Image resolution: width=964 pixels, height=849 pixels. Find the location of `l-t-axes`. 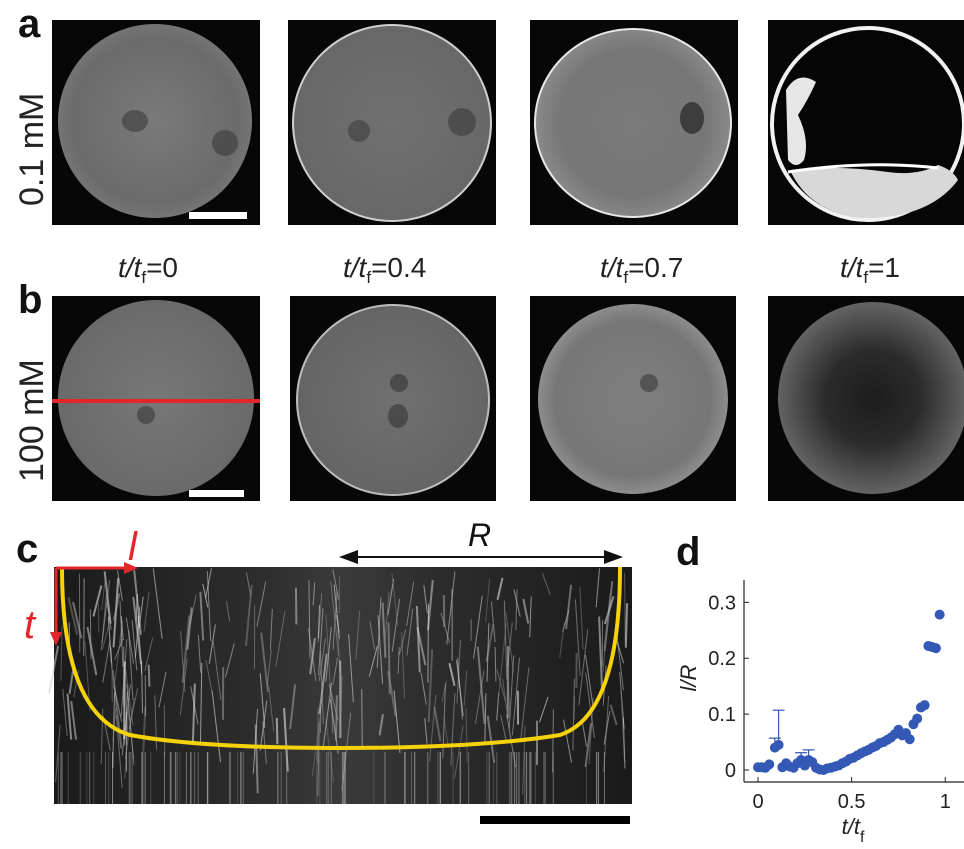

l-t-axes is located at coordinates (94, 604).